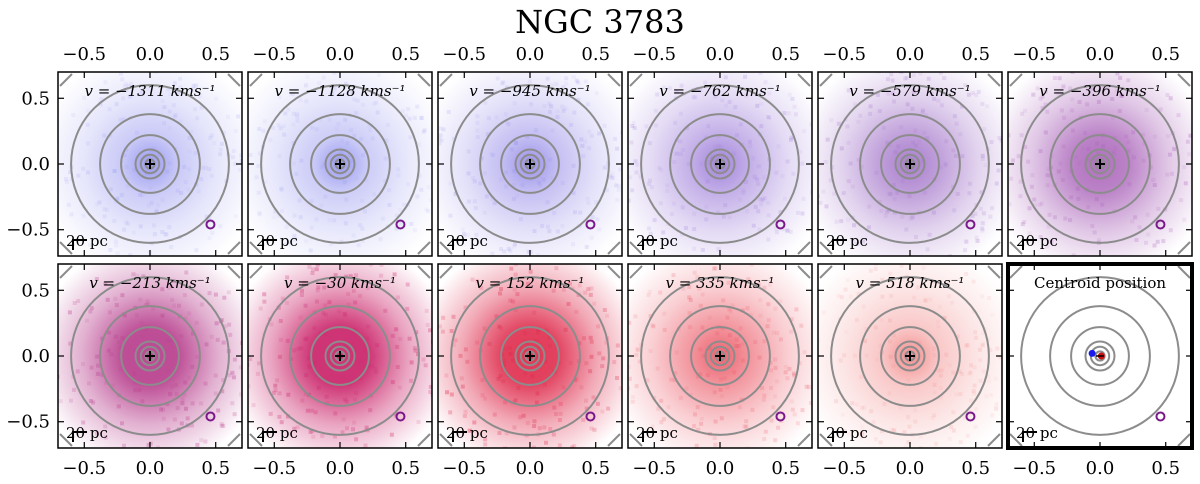 The image size is (1200, 484). What do you see at coordinates (720, 283) in the screenshot?
I see `panel-label: v = 335 kms⁻¹` at bounding box center [720, 283].